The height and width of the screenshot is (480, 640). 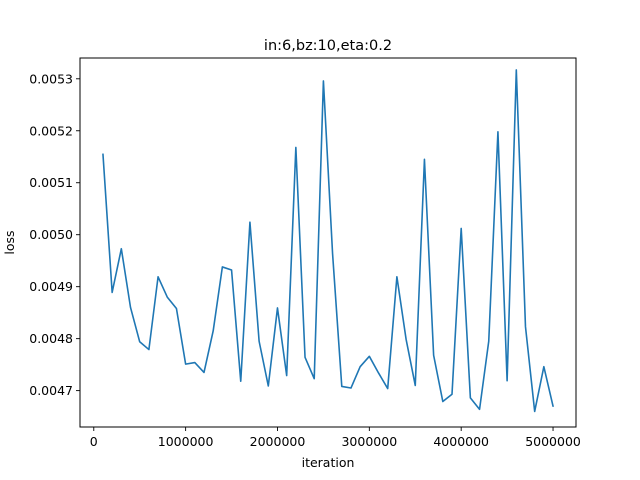 What do you see at coordinates (335, 438) in the screenshot?
I see `x-axis-ticks: 0 1000000 2000000 3000000 4000000 5000000` at bounding box center [335, 438].